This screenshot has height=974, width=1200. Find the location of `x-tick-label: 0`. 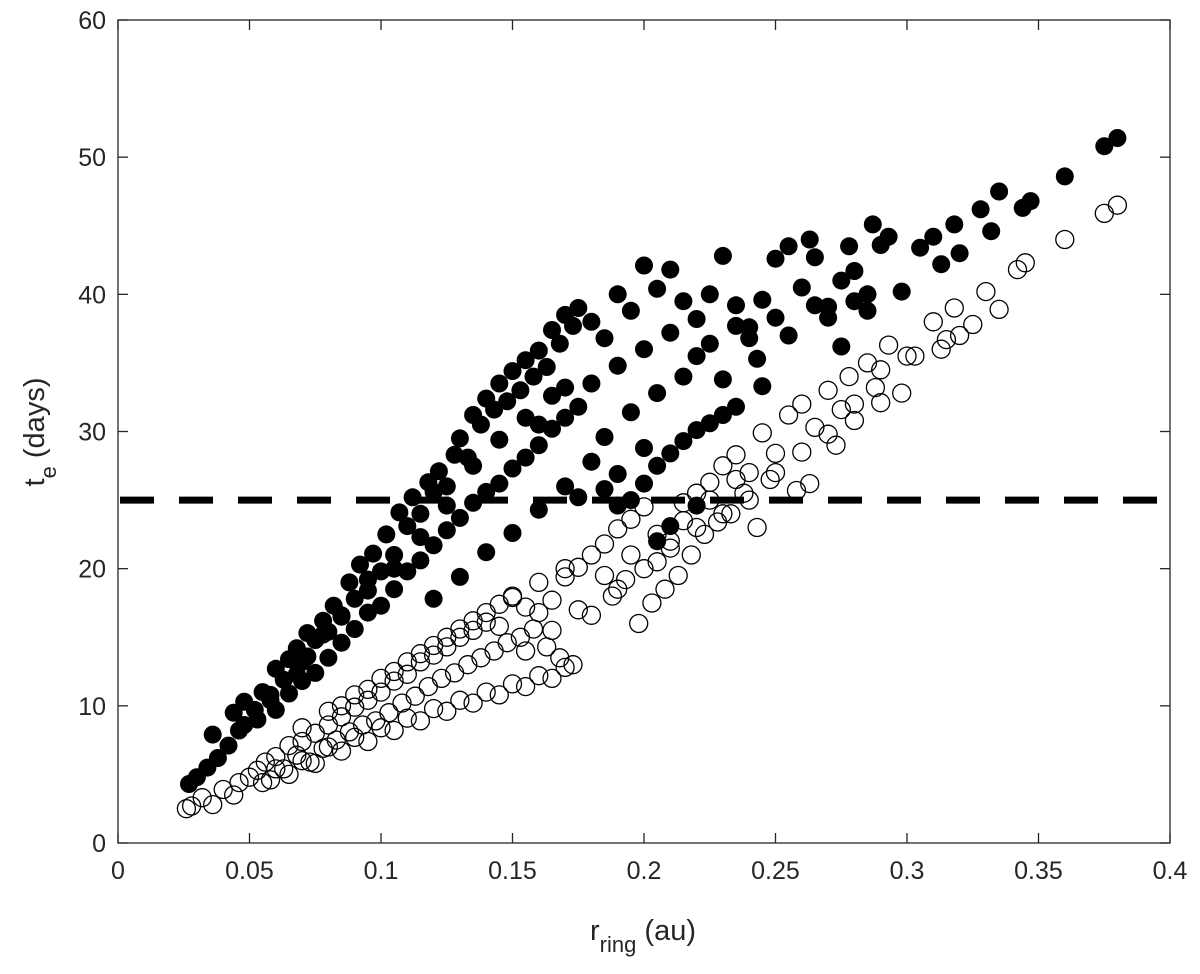

x-tick-label: 0 is located at coordinates (118, 871).